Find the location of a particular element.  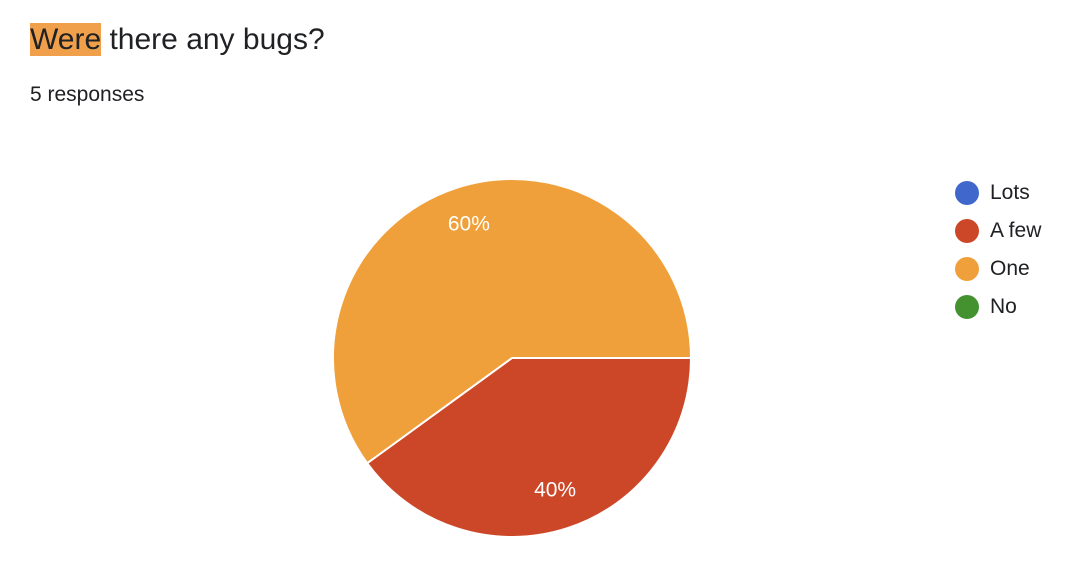

legend-item-no: No is located at coordinates (998, 307).